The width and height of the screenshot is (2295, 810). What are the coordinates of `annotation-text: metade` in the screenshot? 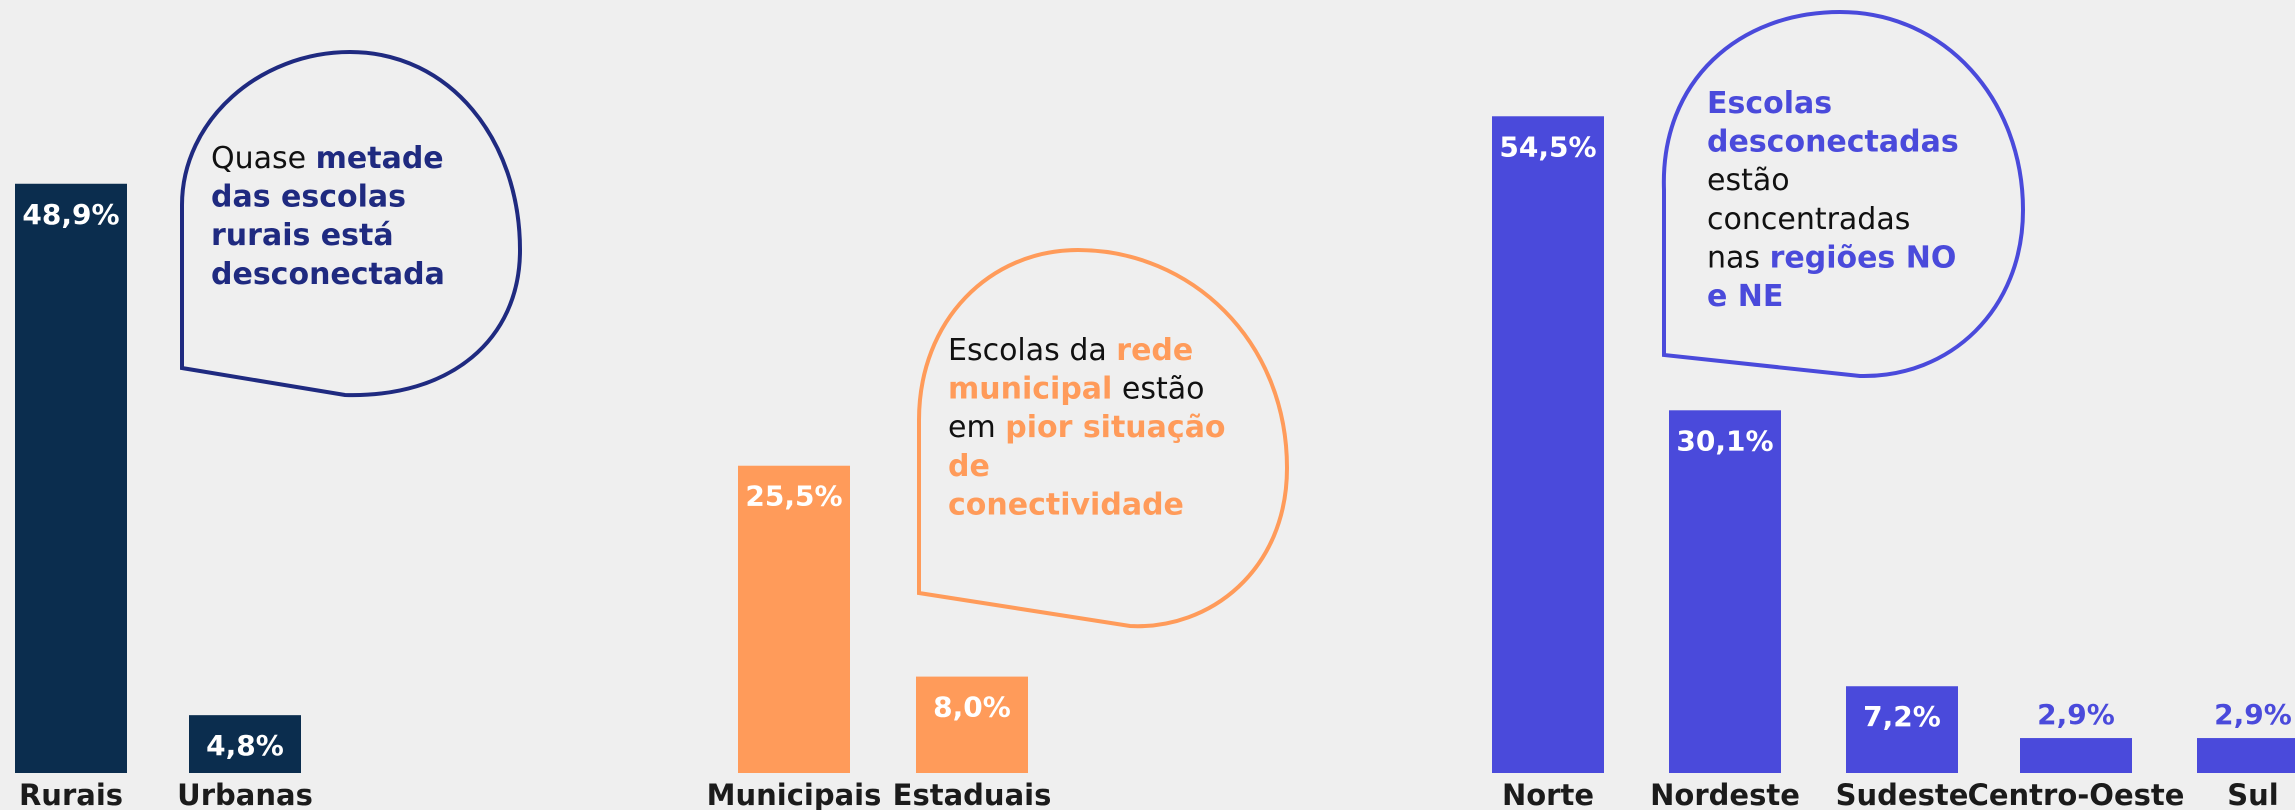 It's located at (380, 158).